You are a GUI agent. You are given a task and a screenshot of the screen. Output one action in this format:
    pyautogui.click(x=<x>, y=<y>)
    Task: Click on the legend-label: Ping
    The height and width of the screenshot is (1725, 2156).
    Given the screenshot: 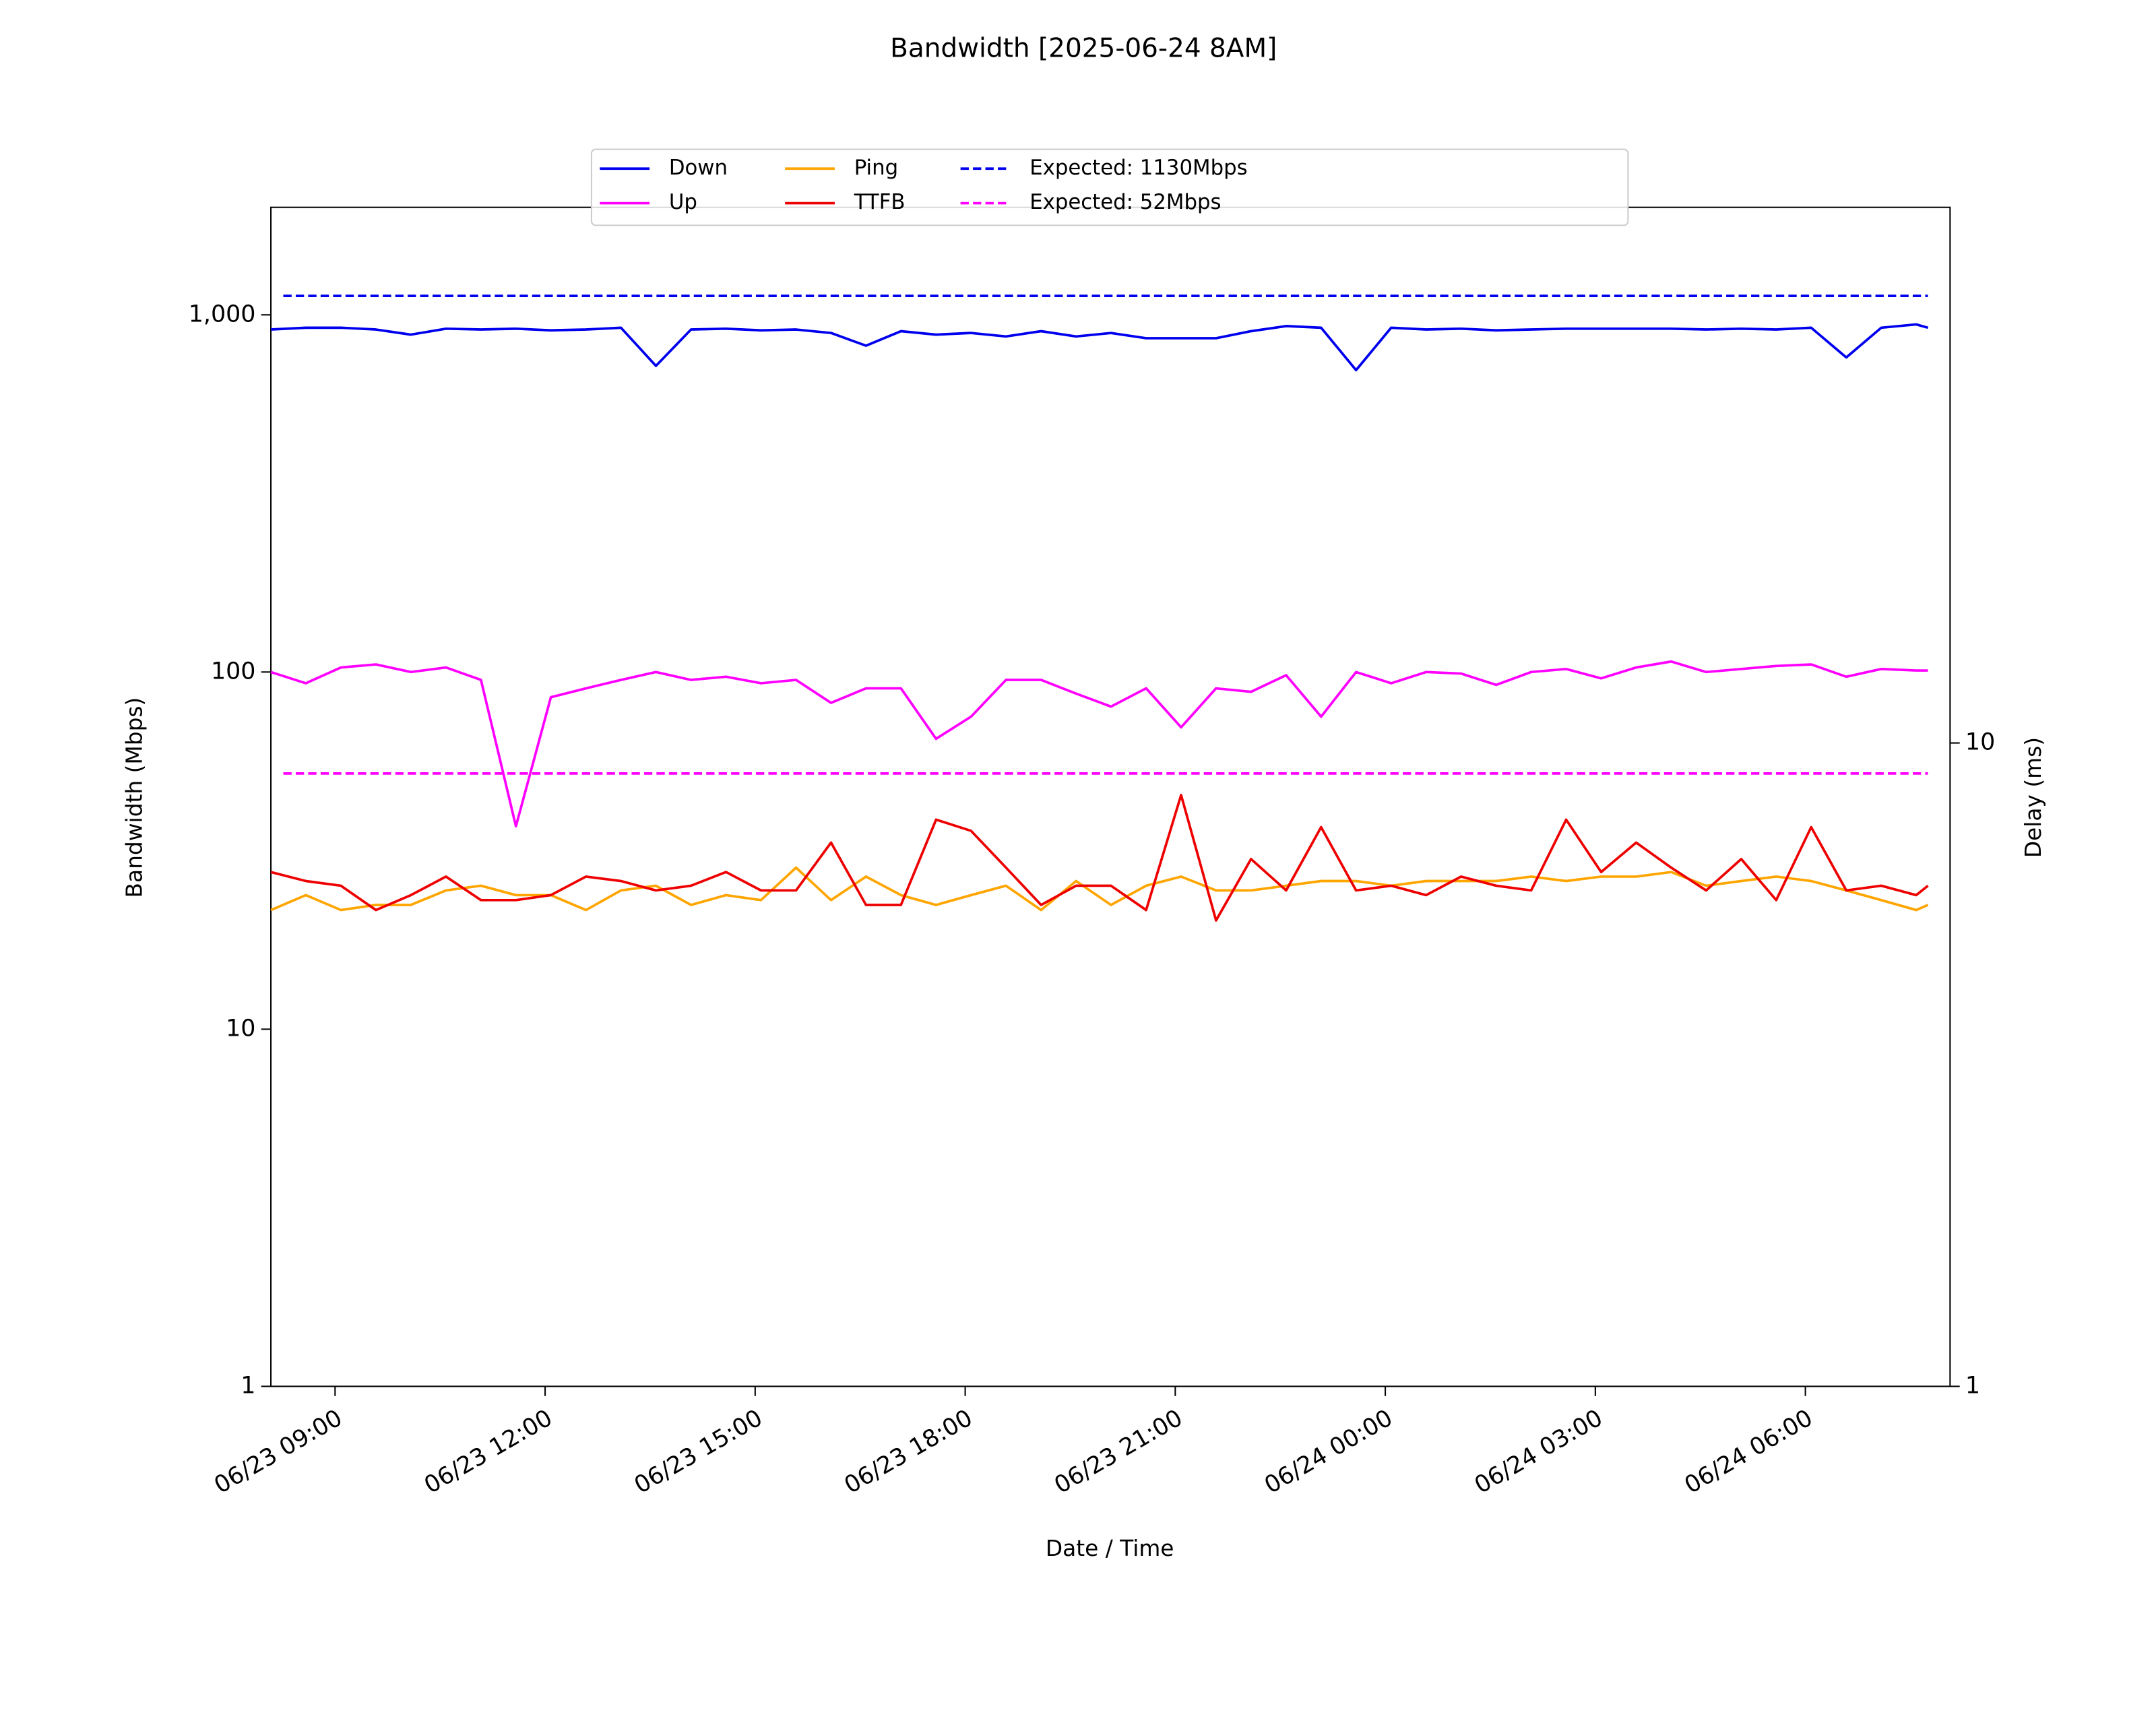 What is the action you would take?
    pyautogui.click(x=876, y=168)
    